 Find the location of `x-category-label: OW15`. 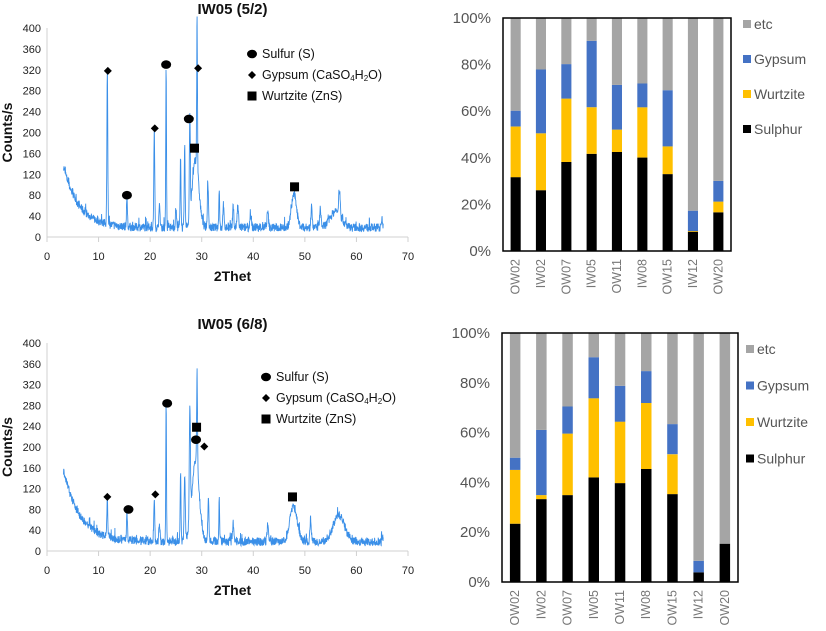

x-category-label: OW15 is located at coordinates (672, 607).